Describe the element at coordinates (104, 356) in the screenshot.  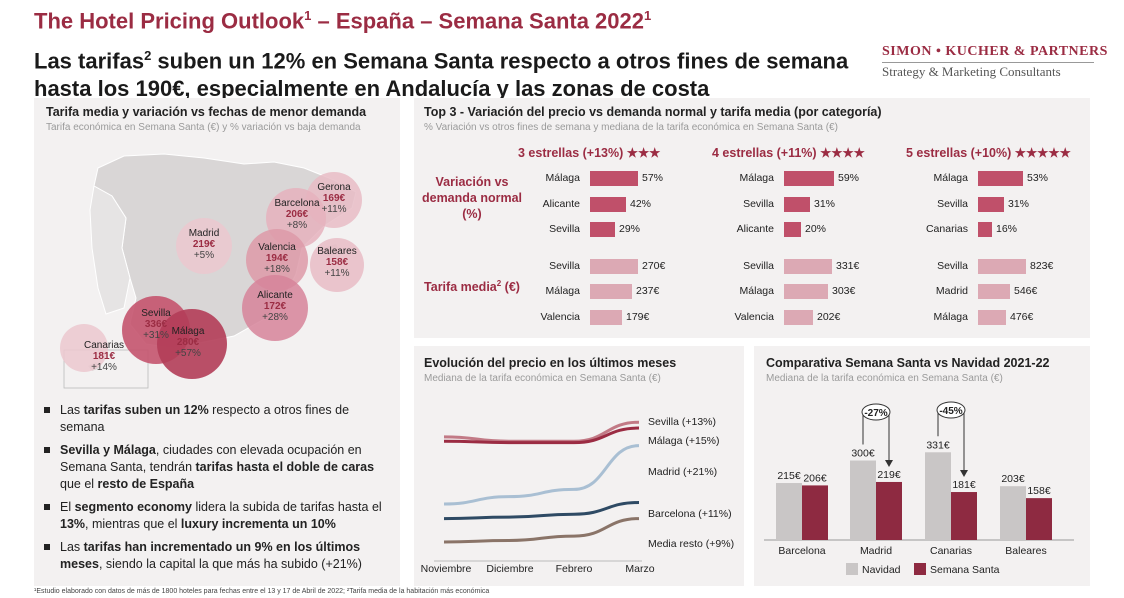
I see `city-label-canarias: Canarias 181€ +14%` at that location.